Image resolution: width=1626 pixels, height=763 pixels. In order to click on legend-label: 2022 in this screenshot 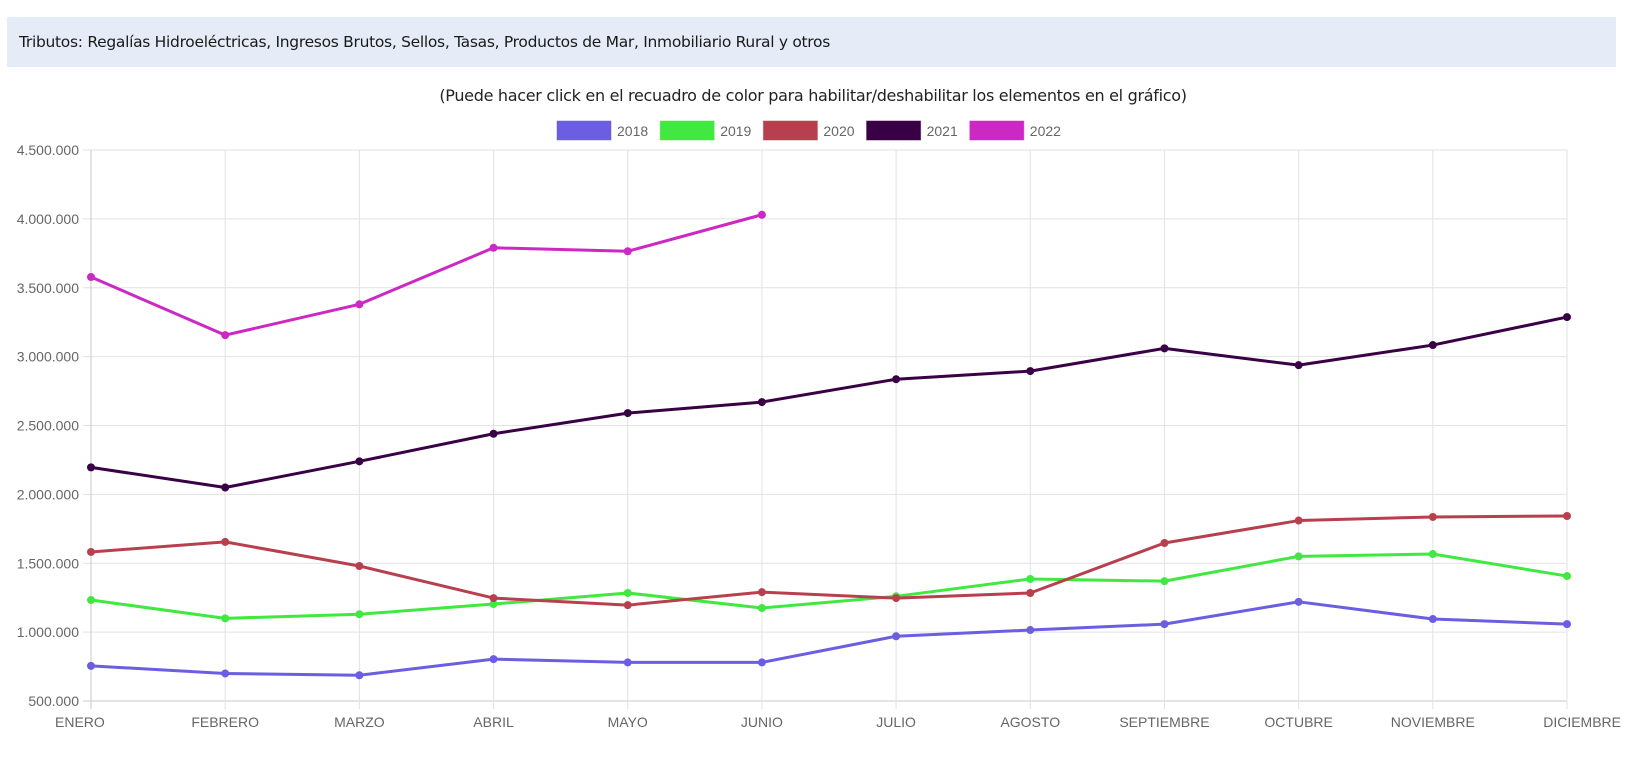, I will do `click(1045, 131)`.